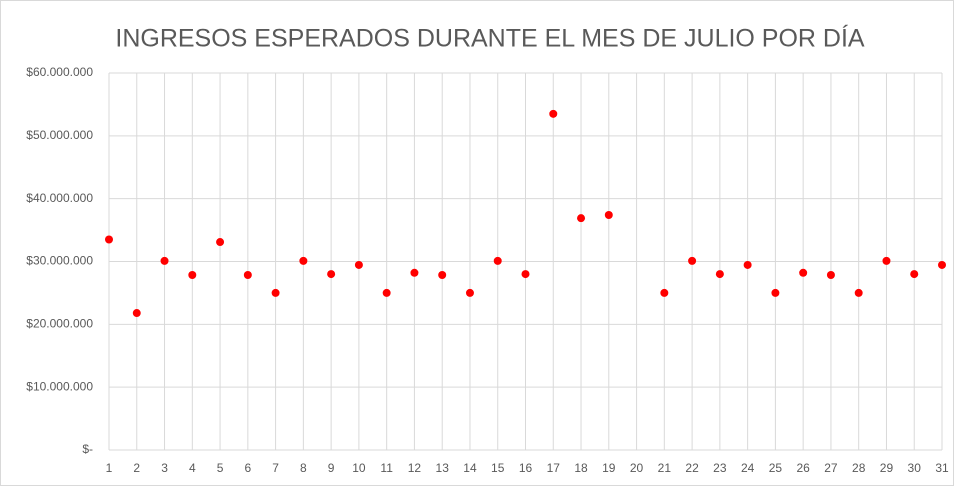  I want to click on x-tick-label: 25, so click(776, 468).